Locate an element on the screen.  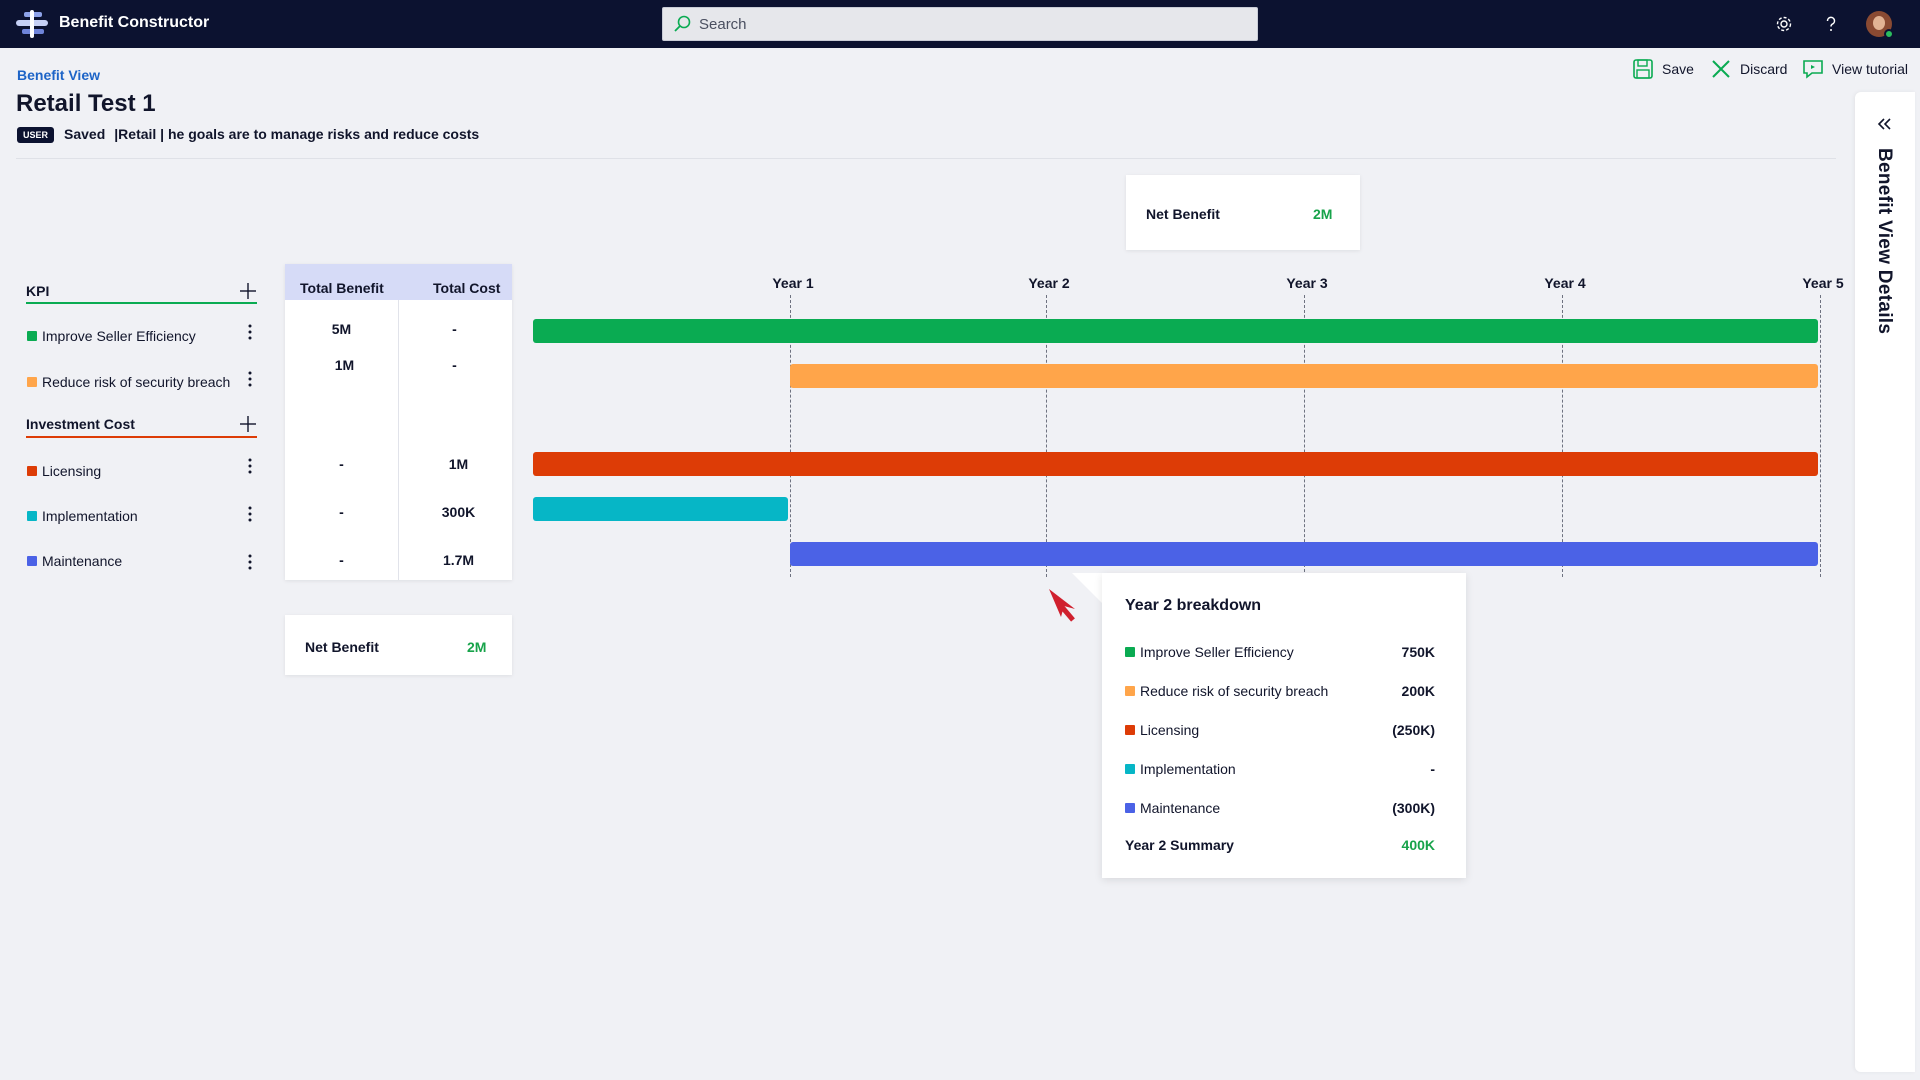
total-benefit-cell: 1M is located at coordinates (344, 365).